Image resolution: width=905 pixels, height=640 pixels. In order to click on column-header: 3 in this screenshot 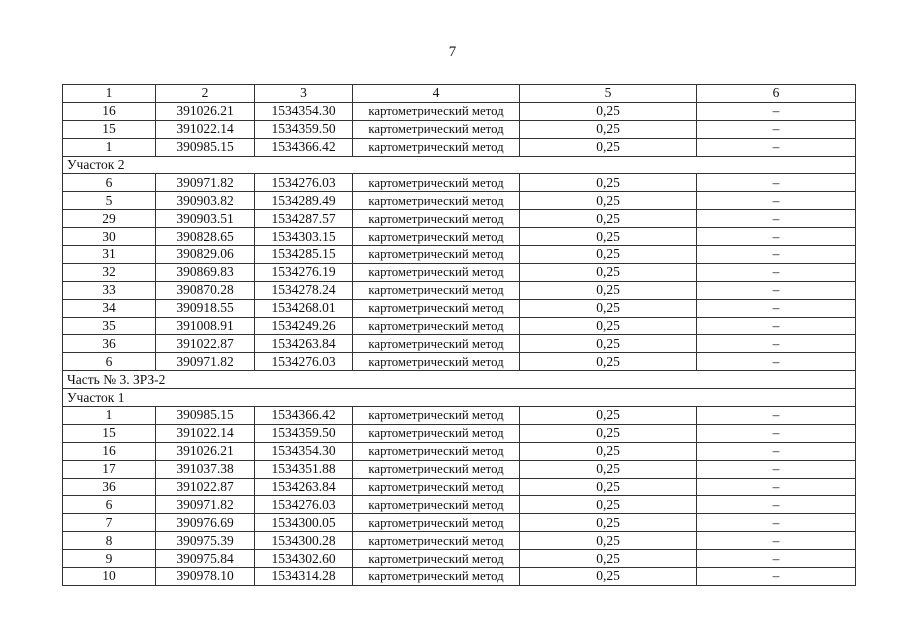, I will do `click(303, 93)`.